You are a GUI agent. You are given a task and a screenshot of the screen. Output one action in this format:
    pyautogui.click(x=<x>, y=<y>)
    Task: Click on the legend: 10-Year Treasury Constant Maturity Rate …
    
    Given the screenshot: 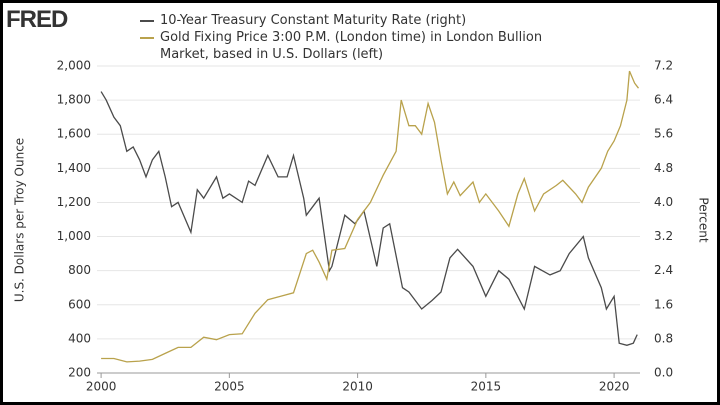 What is the action you would take?
    pyautogui.click(x=350, y=37)
    